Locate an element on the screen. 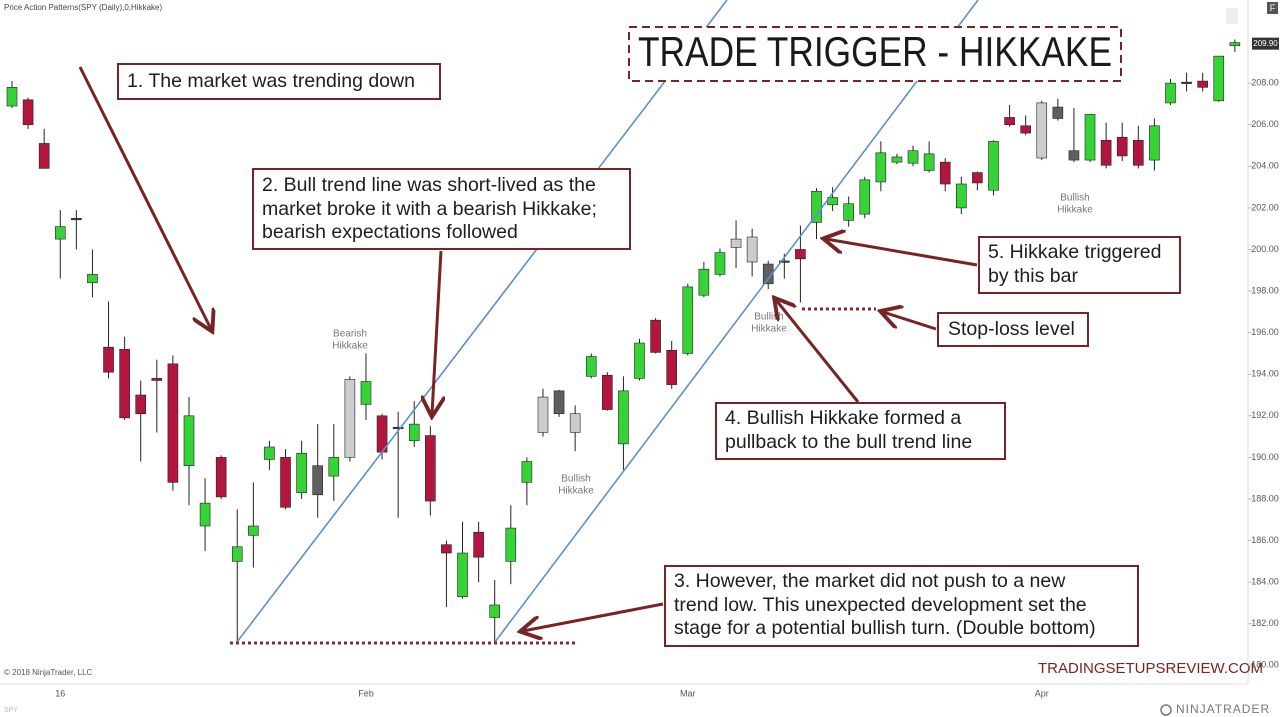  y-tick-label: 192.00 is located at coordinates (1265, 415).